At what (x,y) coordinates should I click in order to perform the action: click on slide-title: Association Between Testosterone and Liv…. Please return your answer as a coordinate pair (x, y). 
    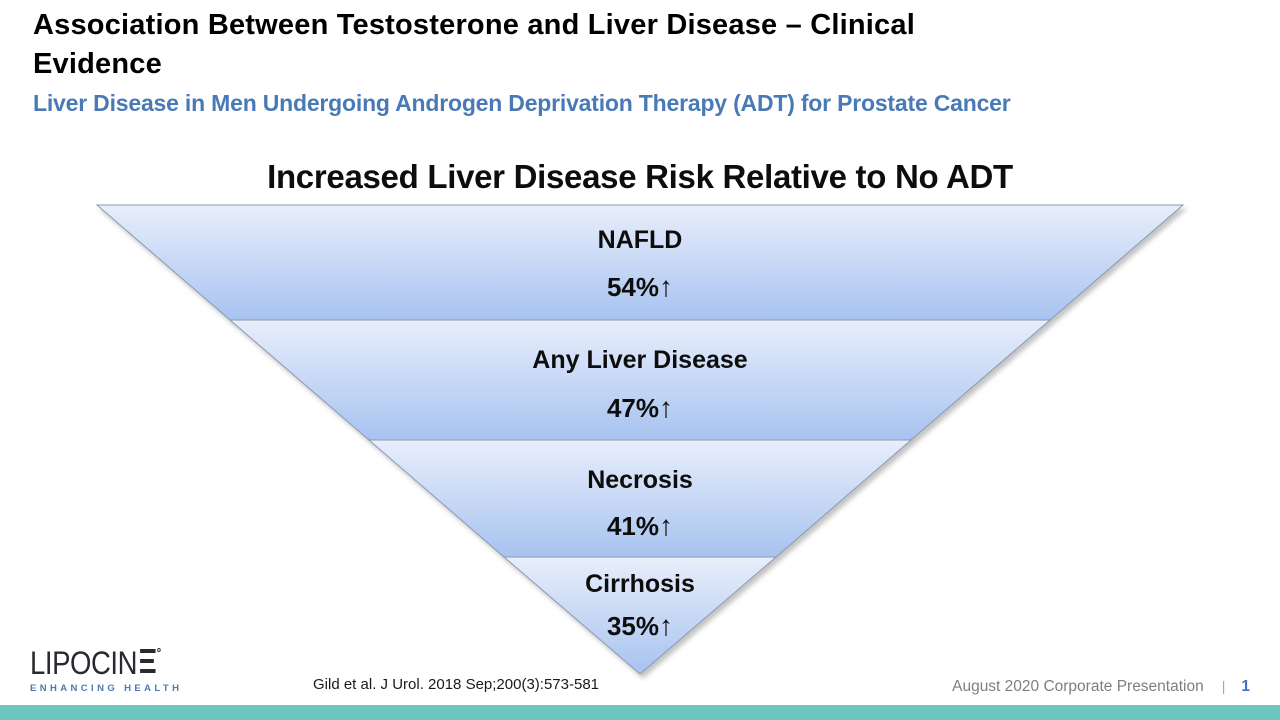
    Looking at the image, I should click on (643, 44).